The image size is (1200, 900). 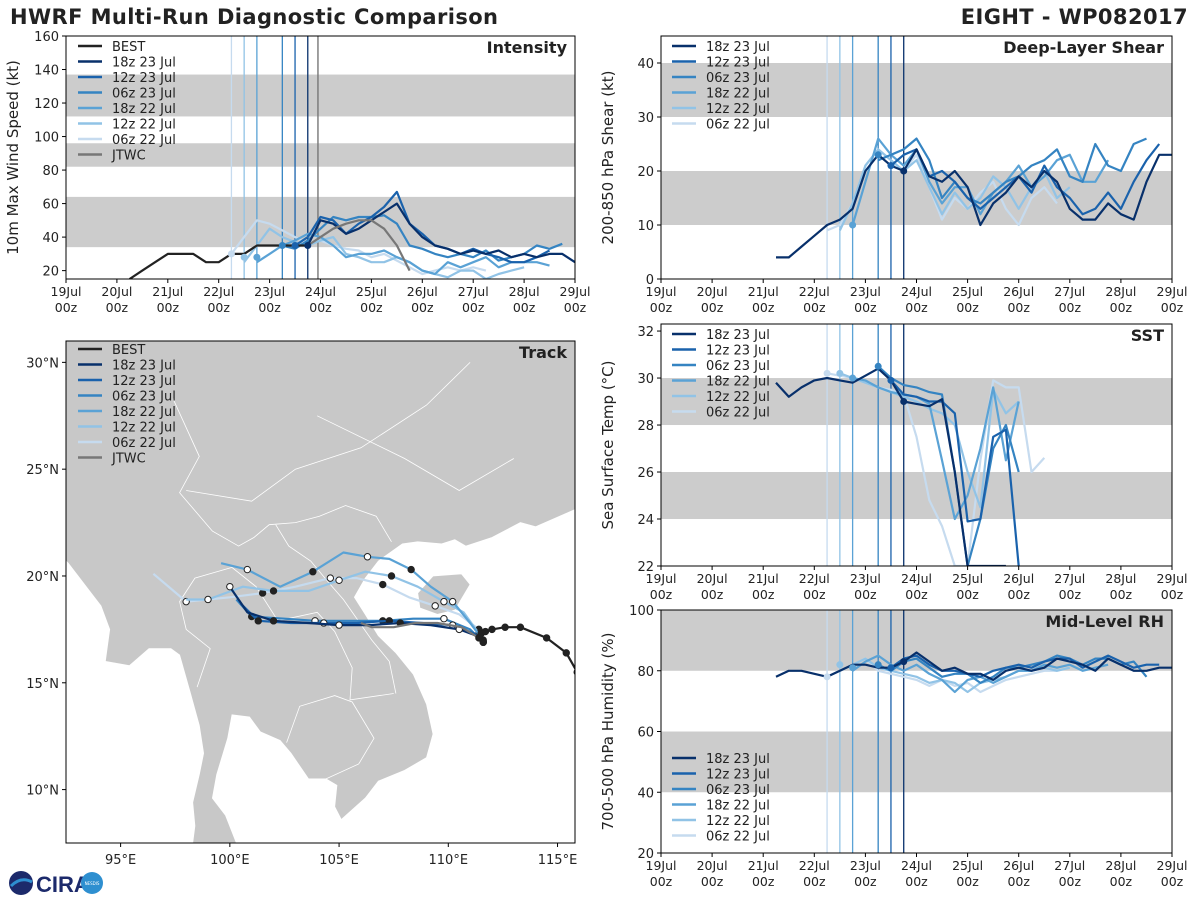 What do you see at coordinates (359, 245) in the screenshot?
I see `series-line-jtwc` at bounding box center [359, 245].